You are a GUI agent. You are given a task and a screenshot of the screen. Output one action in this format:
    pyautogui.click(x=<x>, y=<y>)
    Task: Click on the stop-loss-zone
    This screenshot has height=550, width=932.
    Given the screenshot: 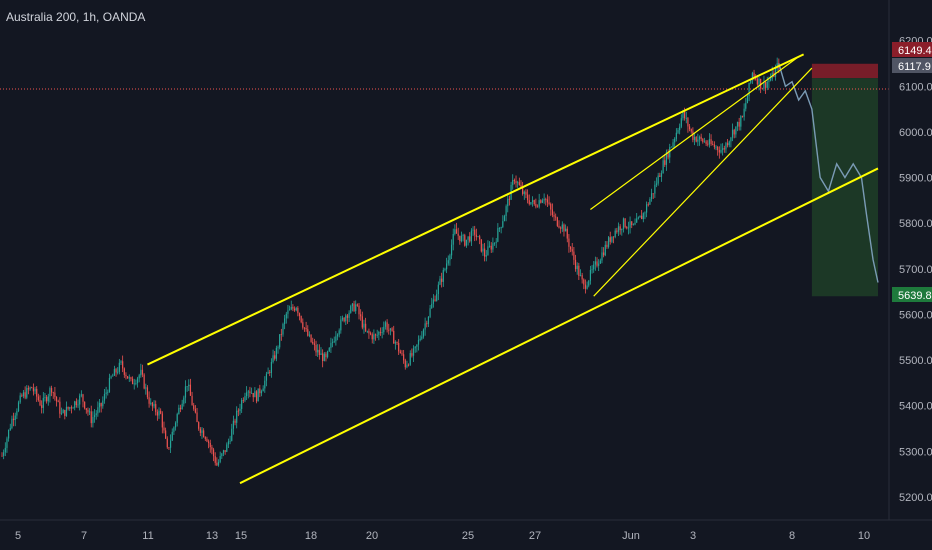 What is the action you would take?
    pyautogui.click(x=844, y=71)
    